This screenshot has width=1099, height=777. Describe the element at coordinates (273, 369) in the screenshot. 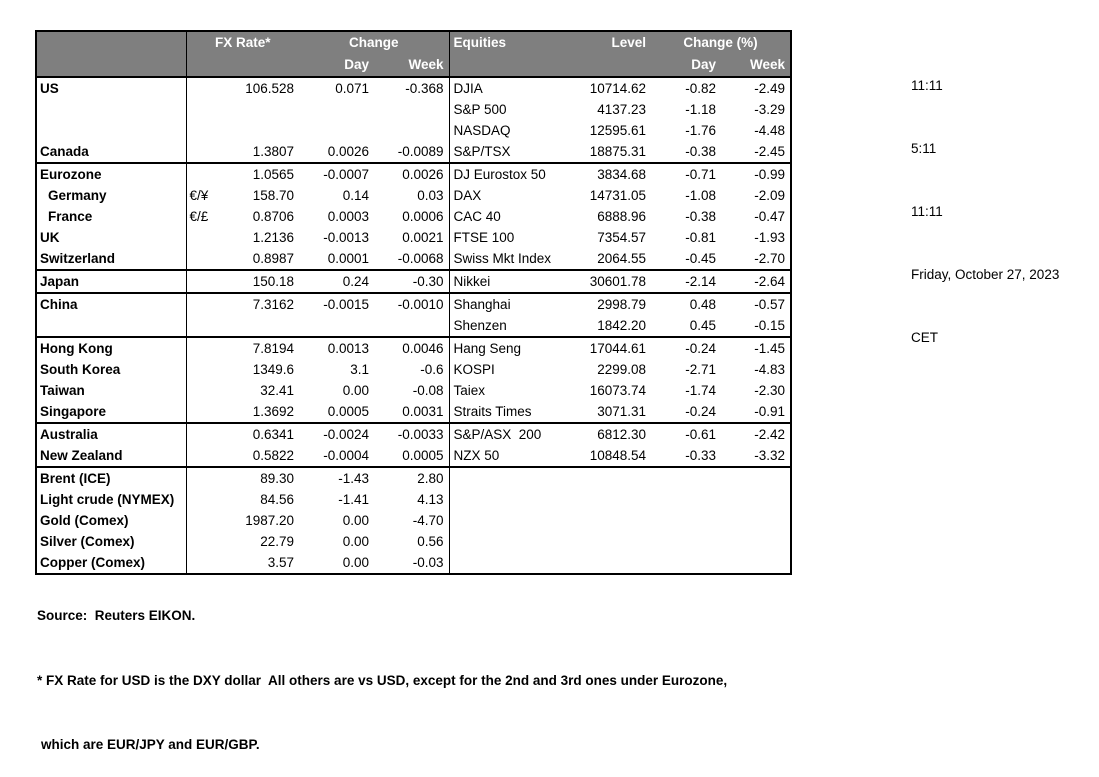

I see `cell-fx: 1349.6` at that location.